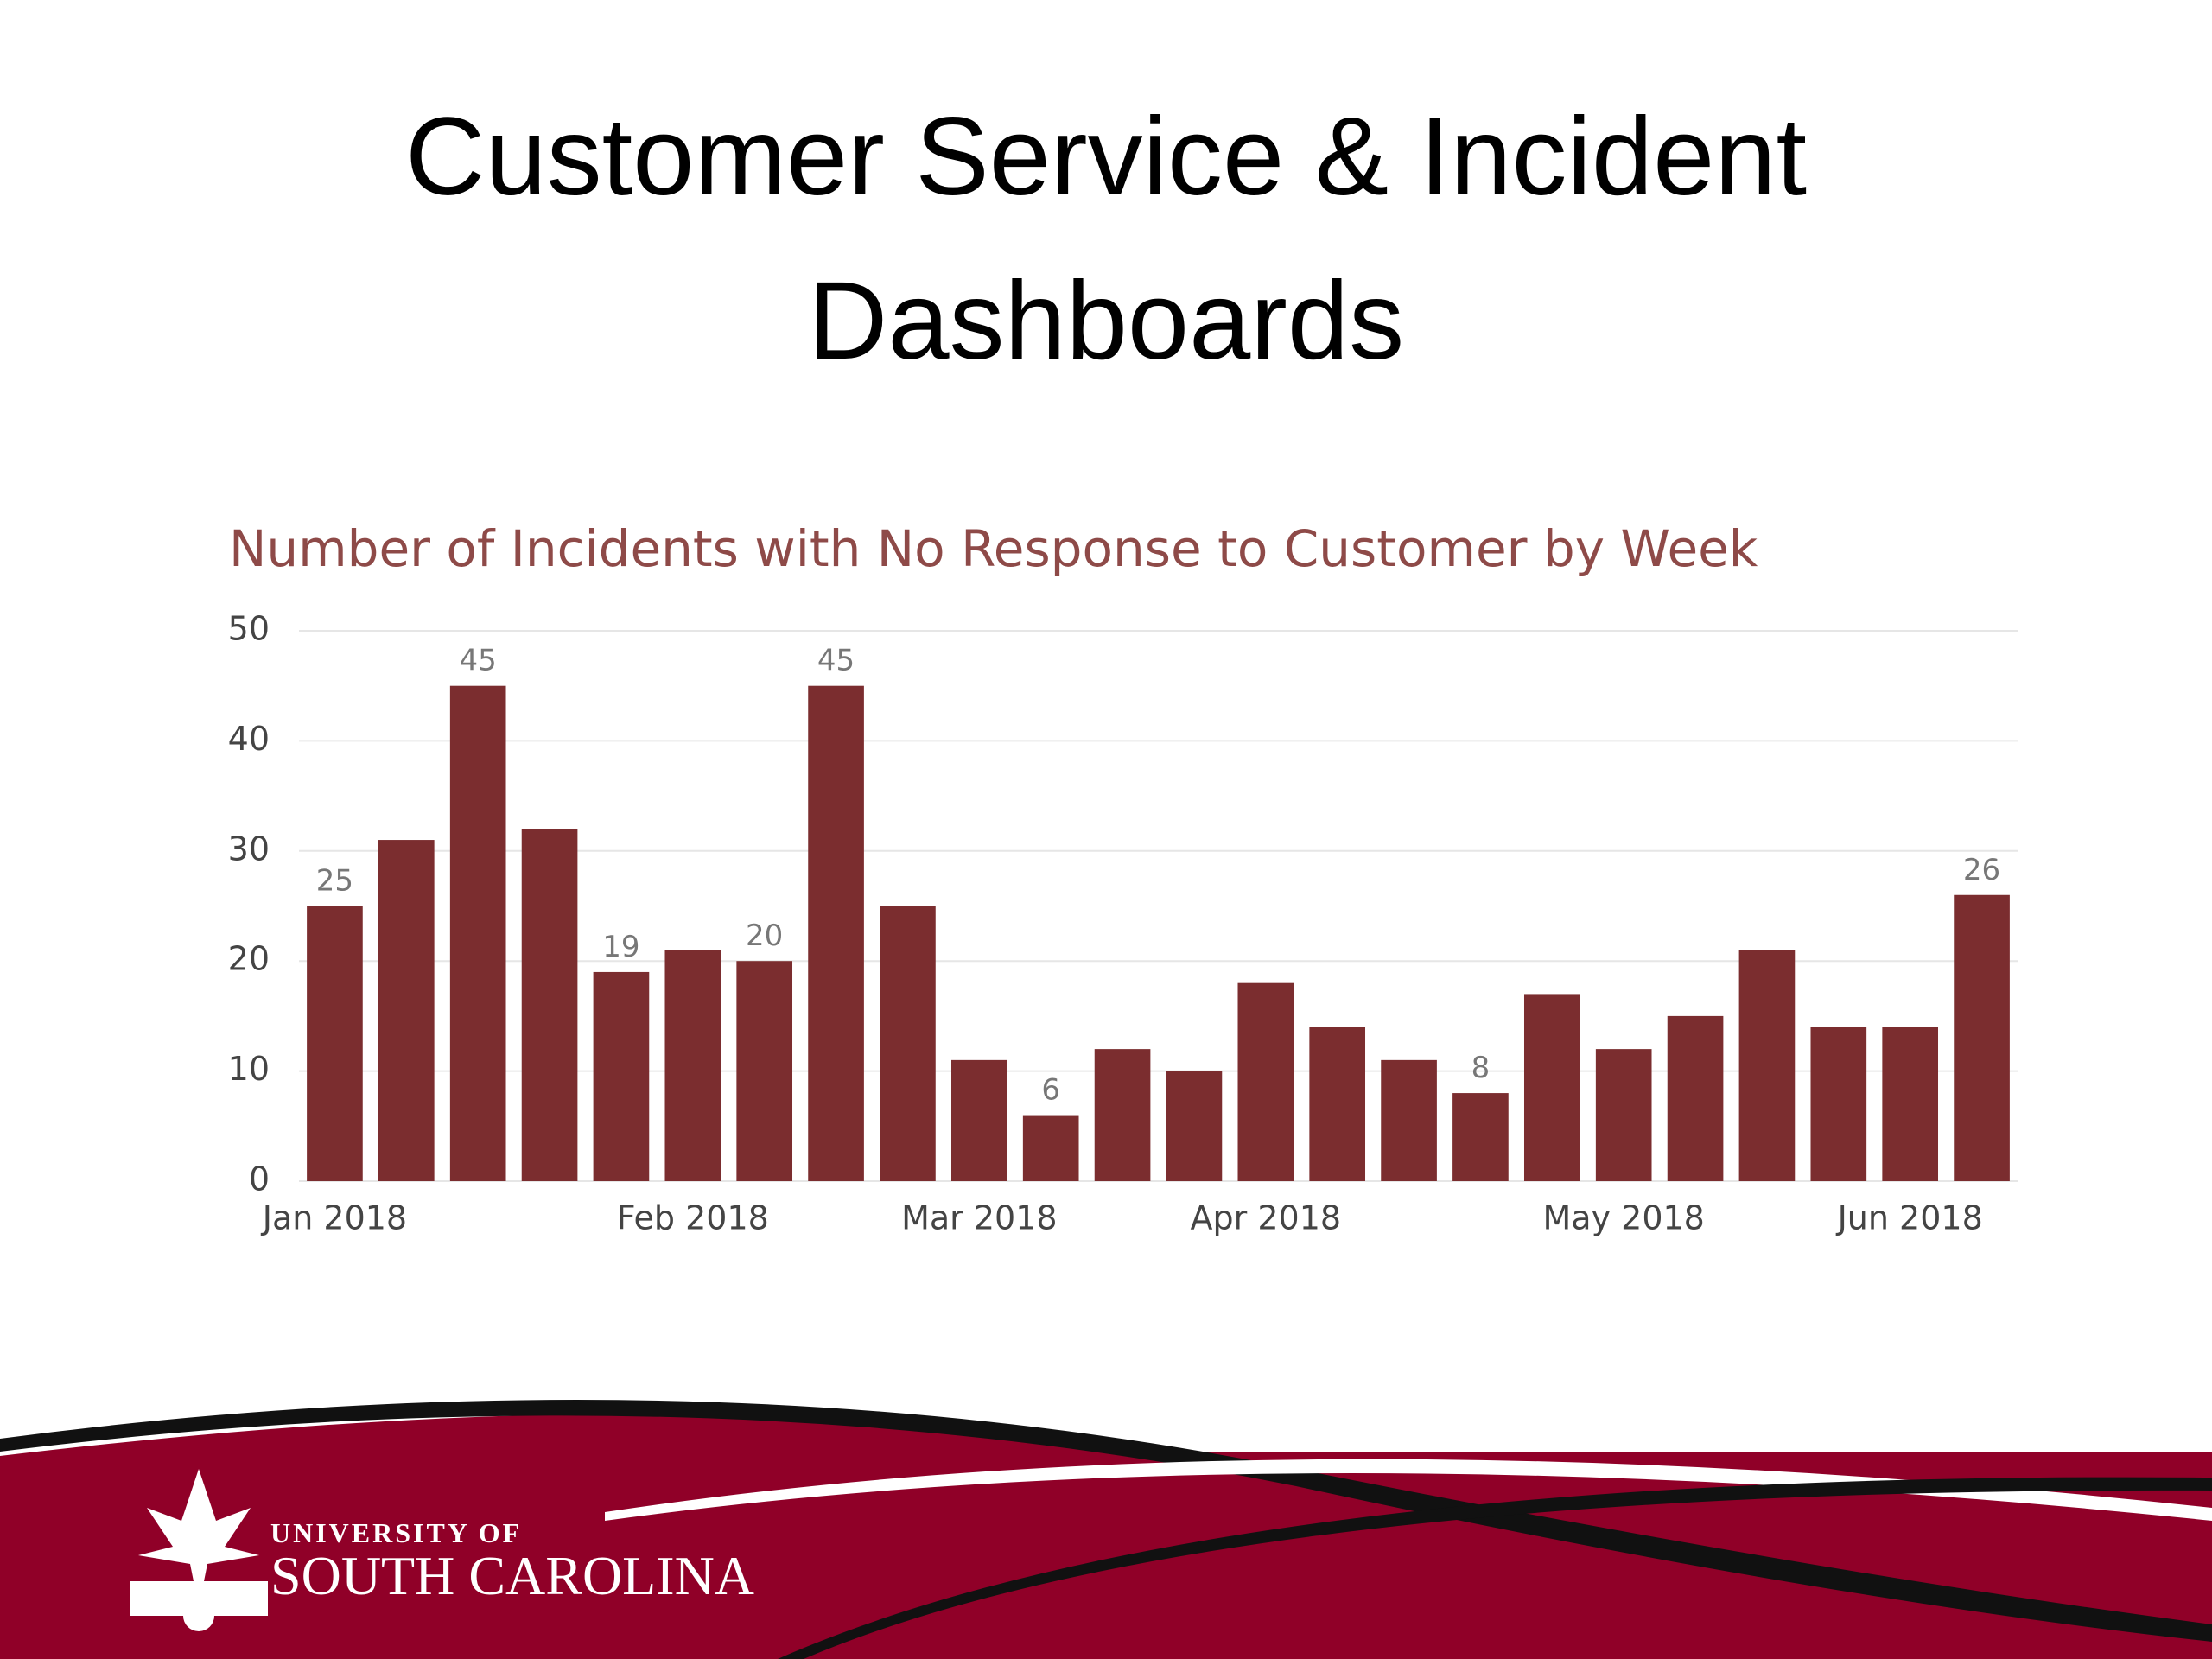 This screenshot has width=2212, height=1659. What do you see at coordinates (334, 881) in the screenshot?
I see `data-label: 25` at bounding box center [334, 881].